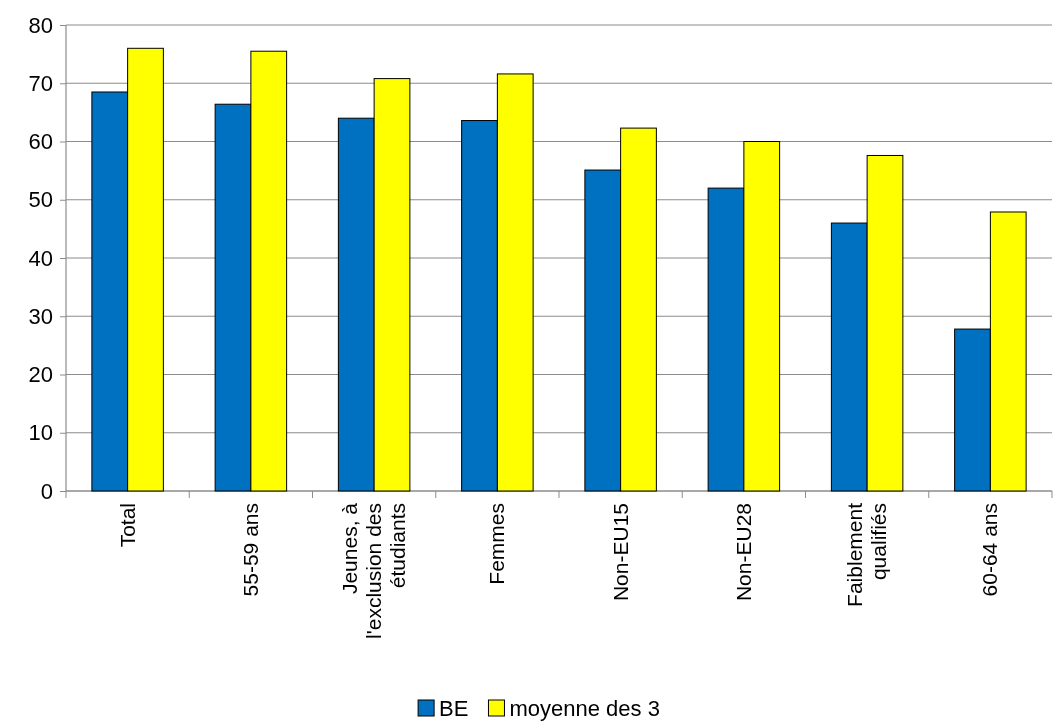  What do you see at coordinates (40, 316) in the screenshot?
I see `y-tick-label: 30` at bounding box center [40, 316].